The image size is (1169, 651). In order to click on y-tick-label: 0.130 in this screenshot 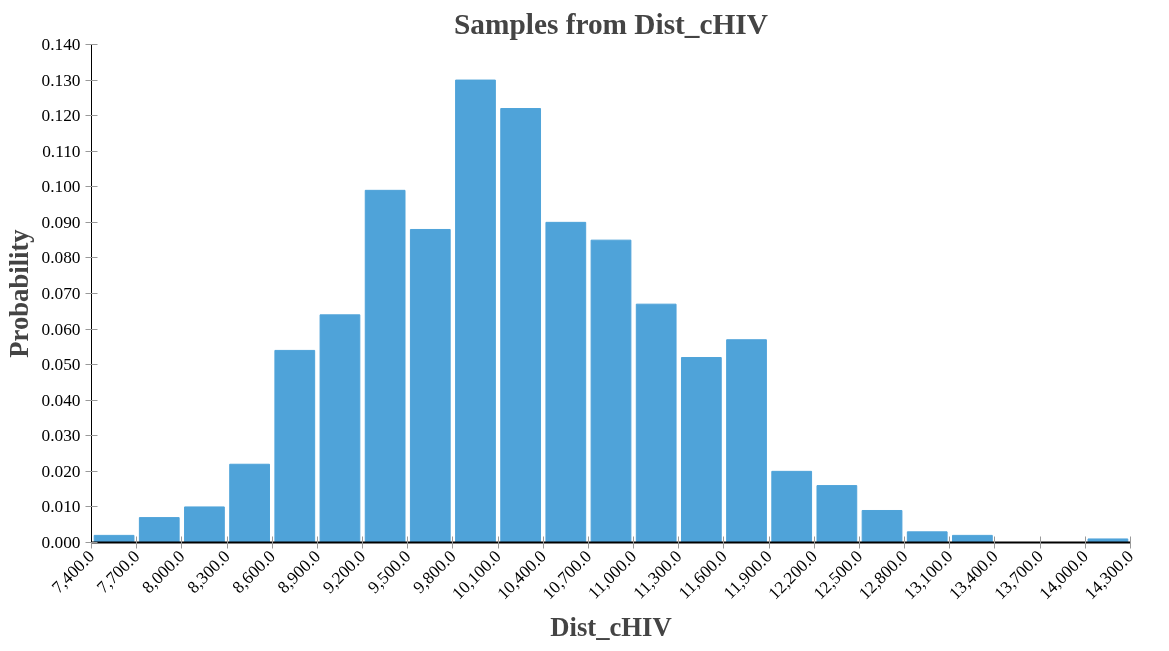, I will do `click(61, 80)`.